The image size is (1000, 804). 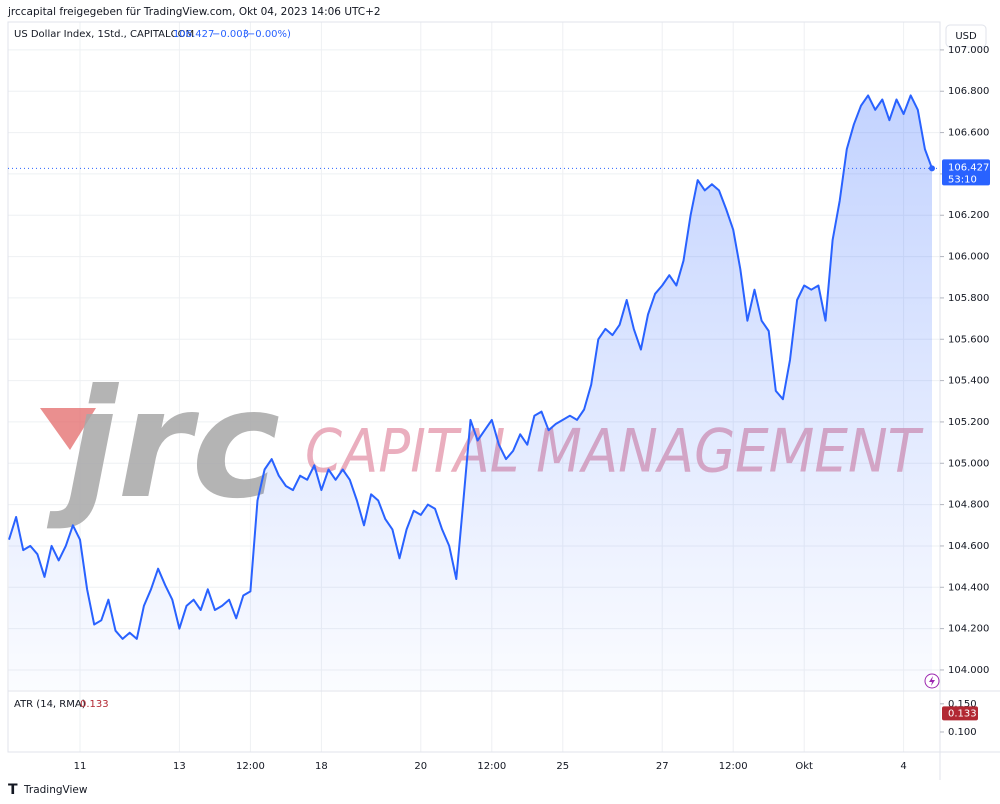 I want to click on legend-change: −0.003, so click(x=230, y=34).